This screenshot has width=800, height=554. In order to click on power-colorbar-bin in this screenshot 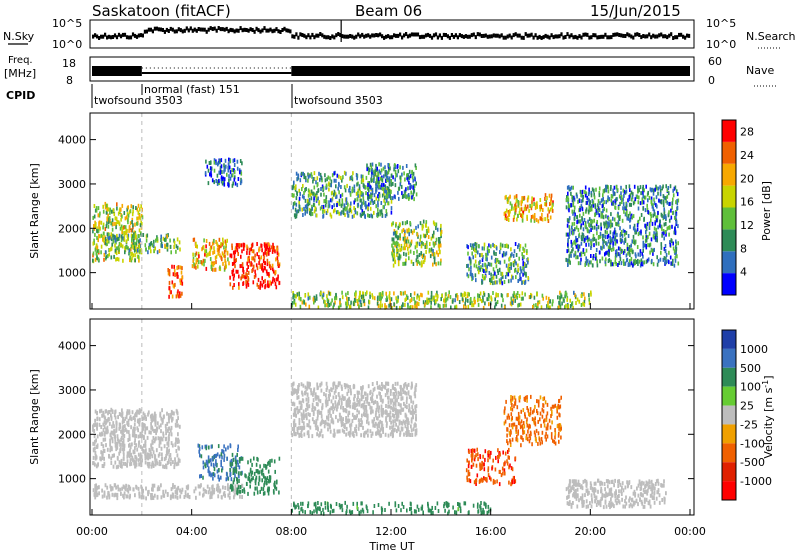, I will do `click(729, 174)`.